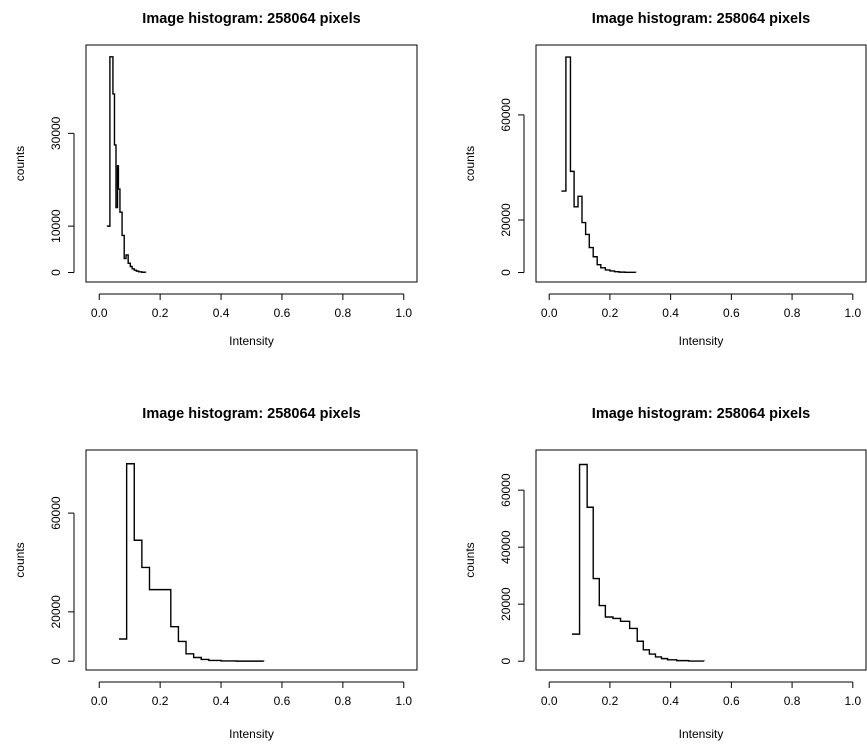 This screenshot has width=867, height=744. I want to click on y-tick-label: 30000, so click(56, 133).